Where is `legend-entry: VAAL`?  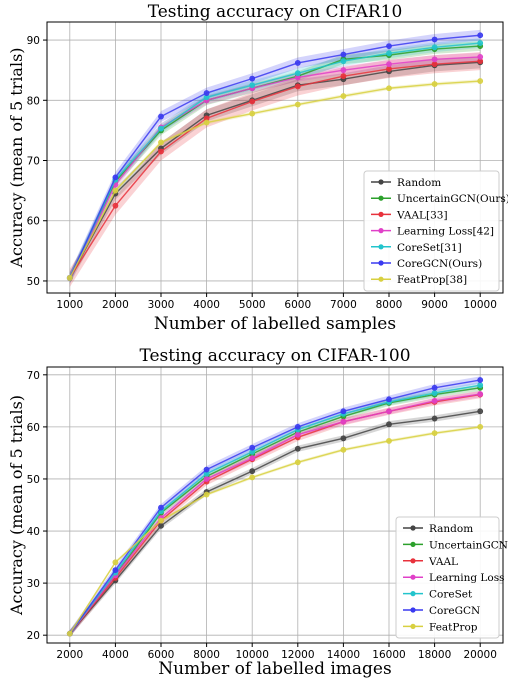 legend-entry: VAAL is located at coordinates (430, 562).